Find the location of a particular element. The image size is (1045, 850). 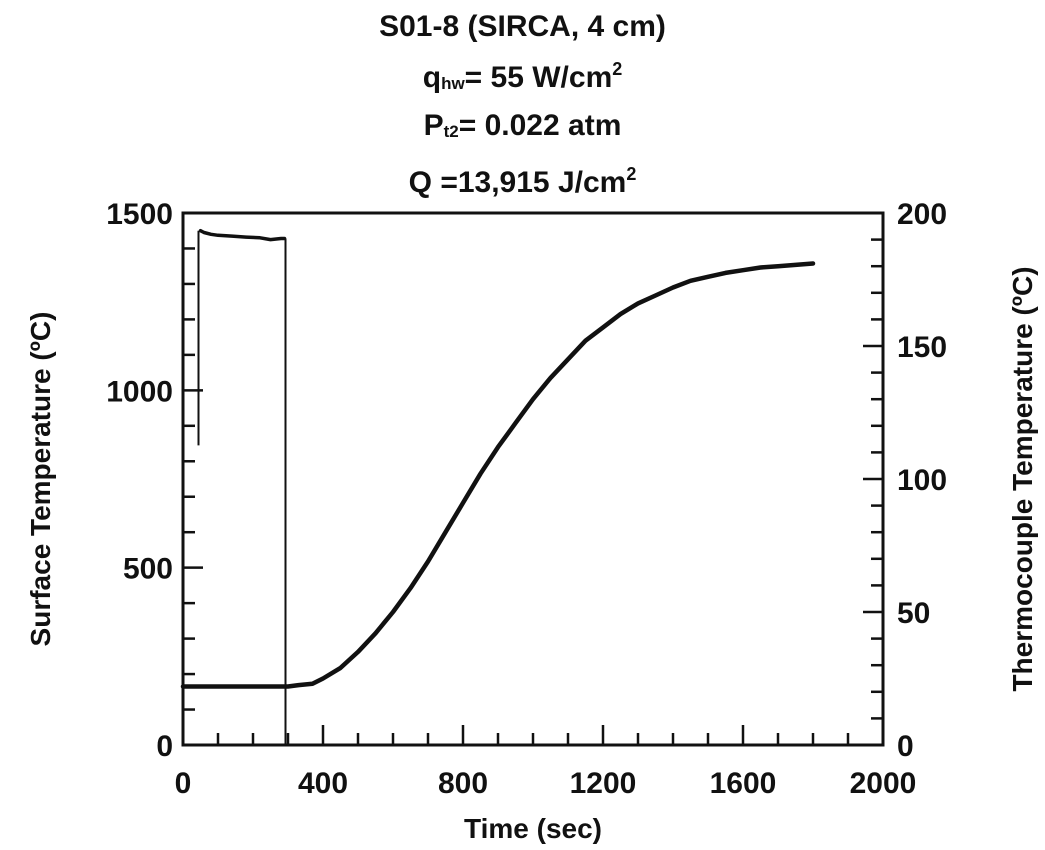

title-line-3: Pt2= 0.022 atm is located at coordinates (522, 129).